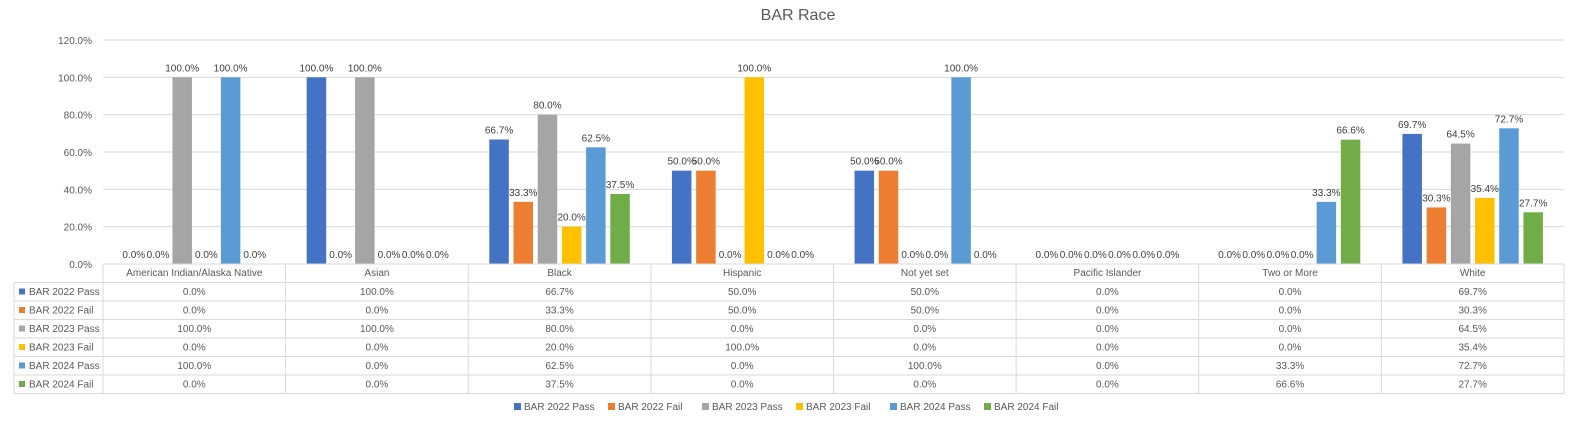  I want to click on data-label: 69.7%, so click(1412, 125).